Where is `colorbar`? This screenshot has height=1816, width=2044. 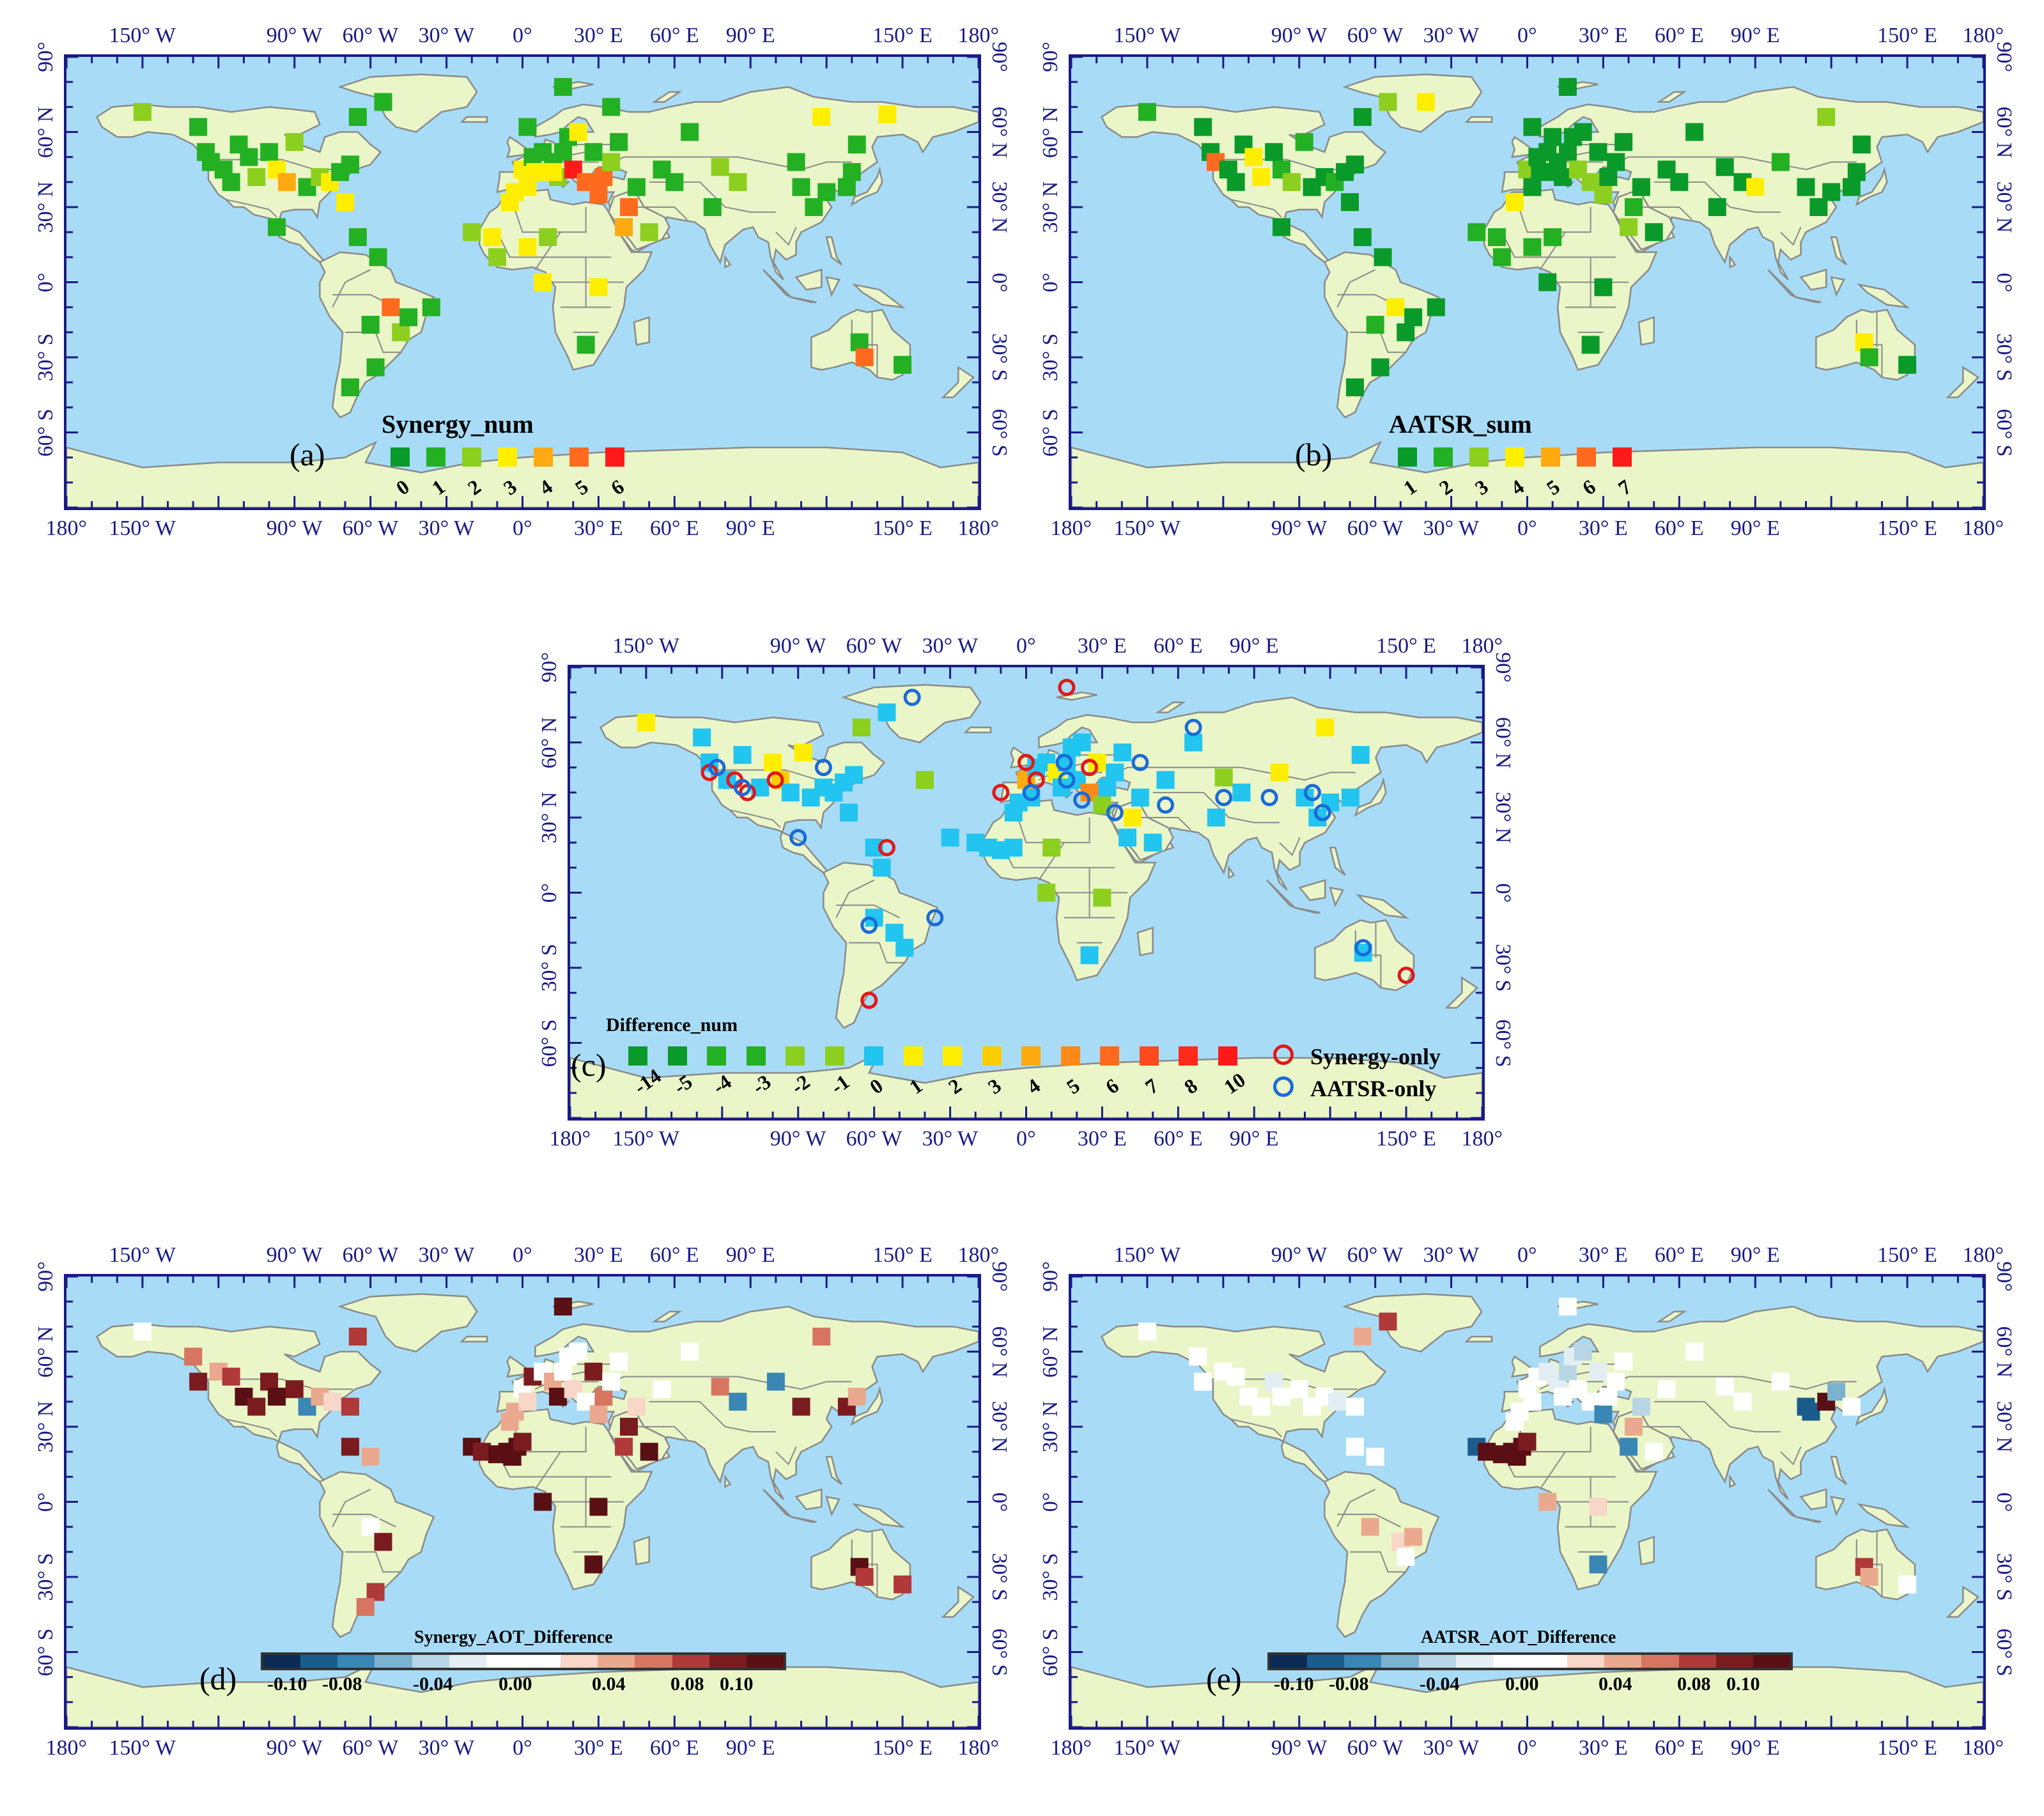
colorbar is located at coordinates (1530, 1661).